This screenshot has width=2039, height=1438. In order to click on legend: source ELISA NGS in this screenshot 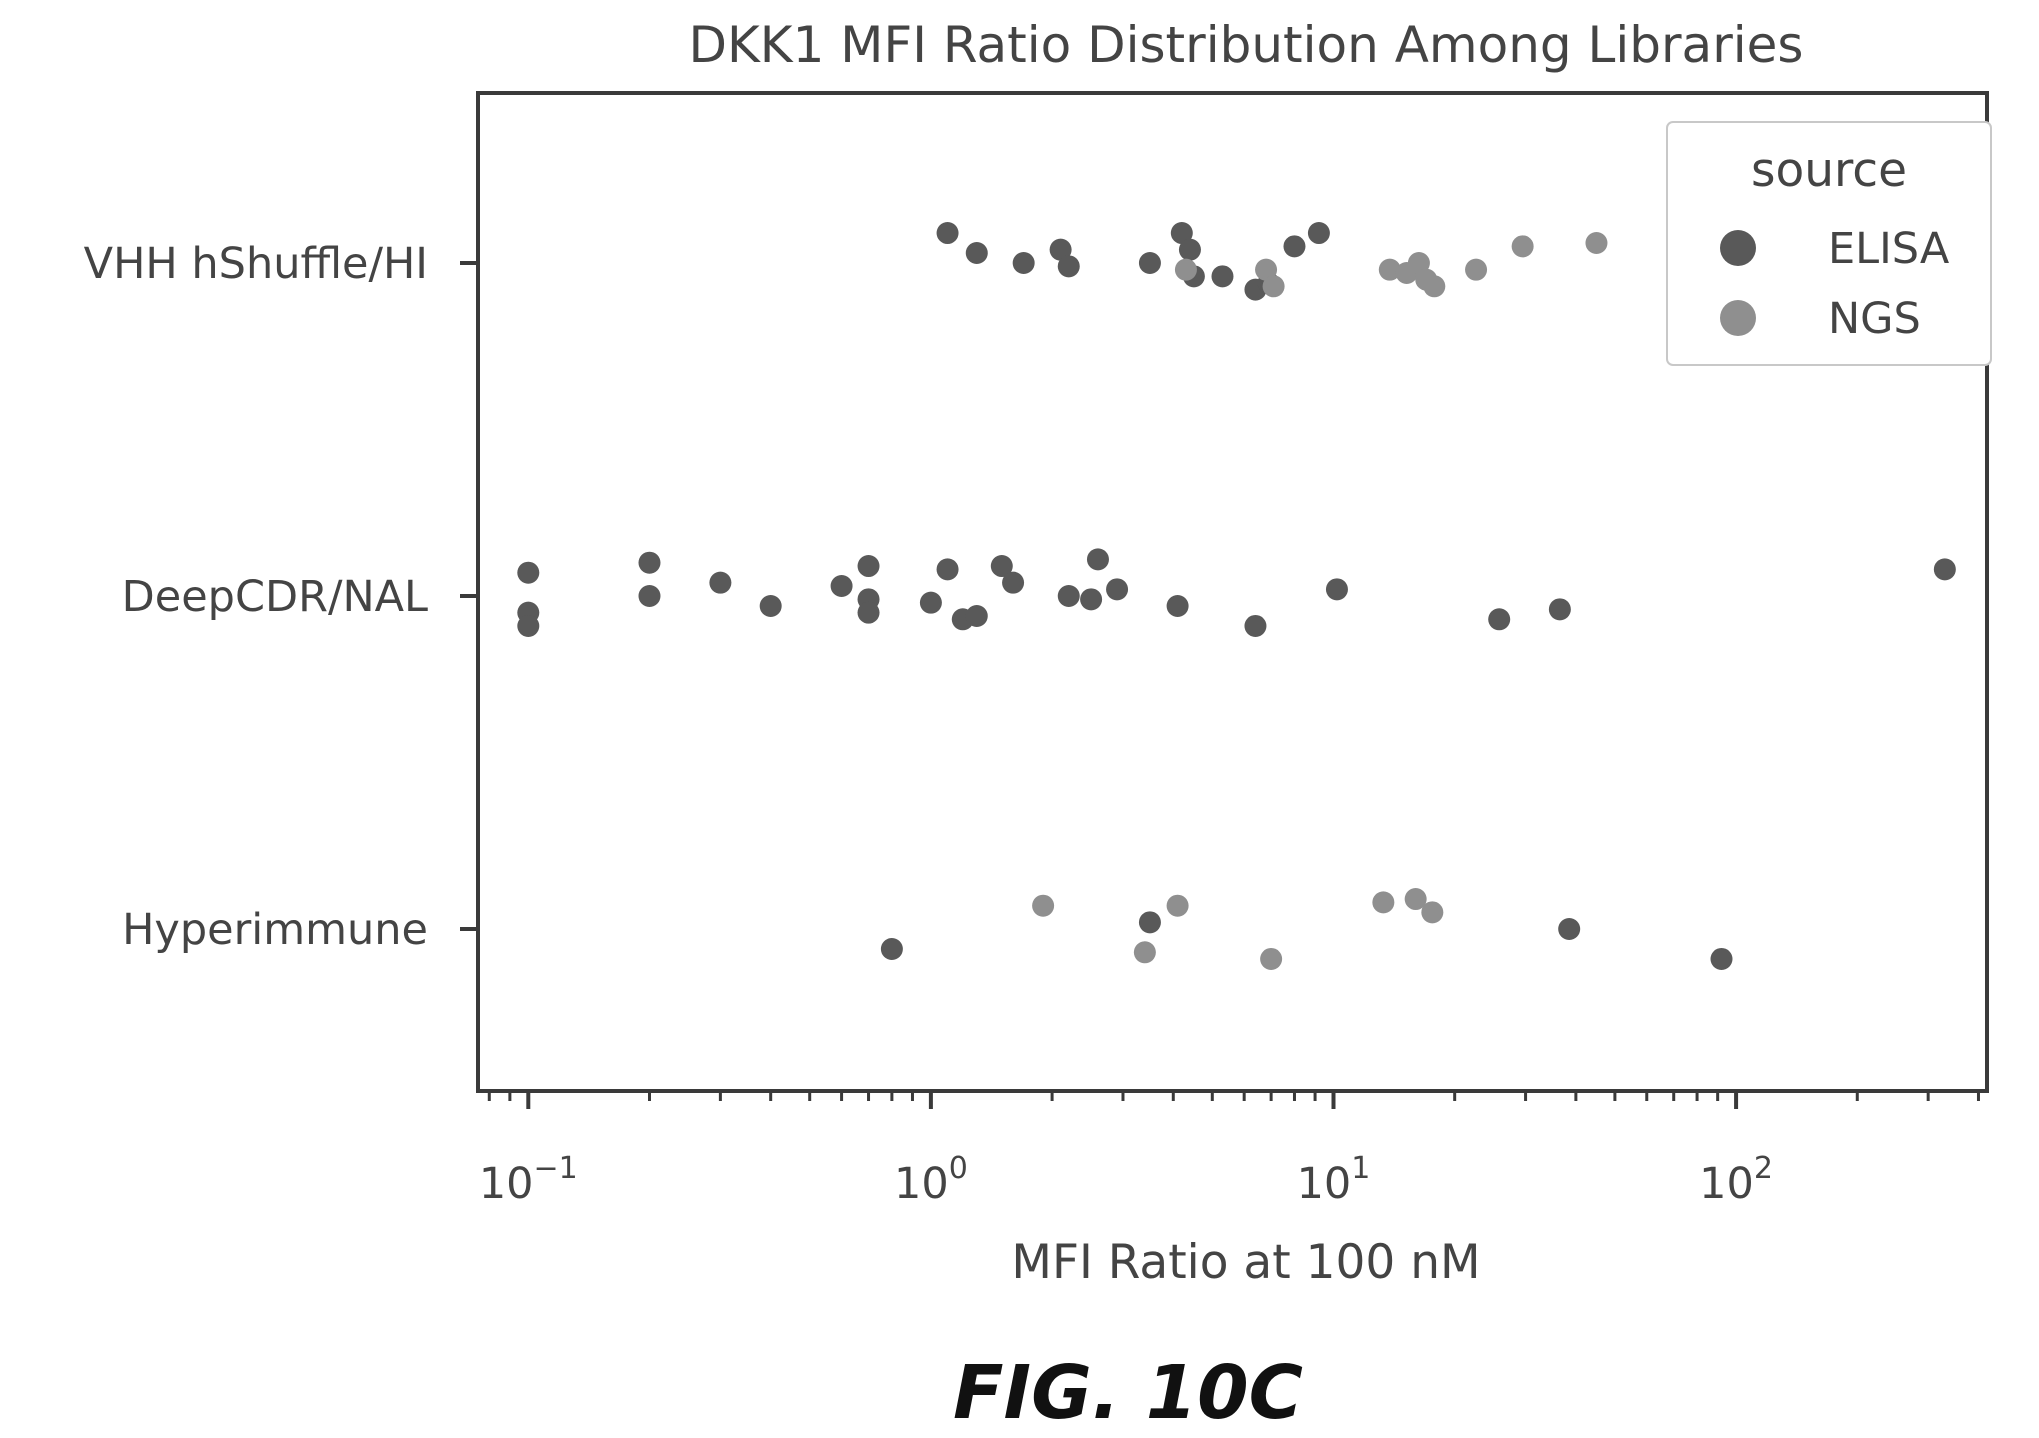, I will do `click(1829, 243)`.